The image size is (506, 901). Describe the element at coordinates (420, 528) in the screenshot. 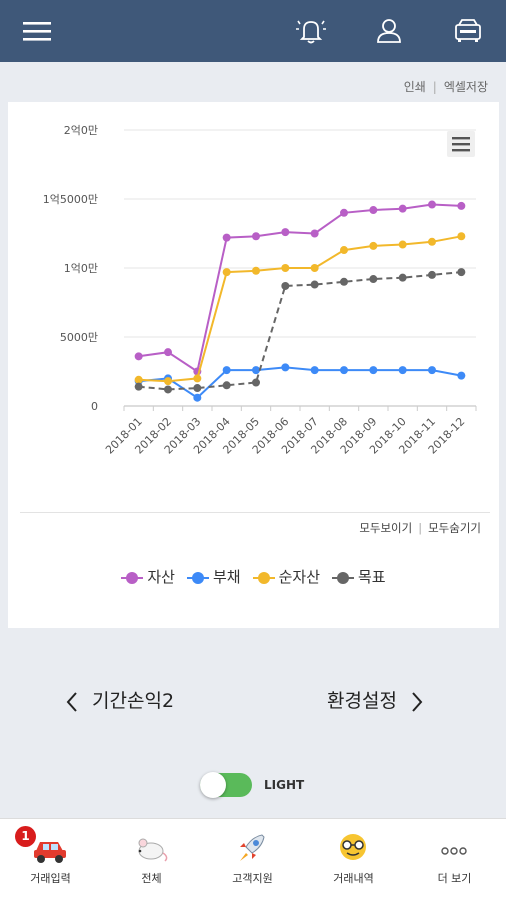

I see `series-visibility-controls: 모두보이기 | 모두숨기기` at that location.